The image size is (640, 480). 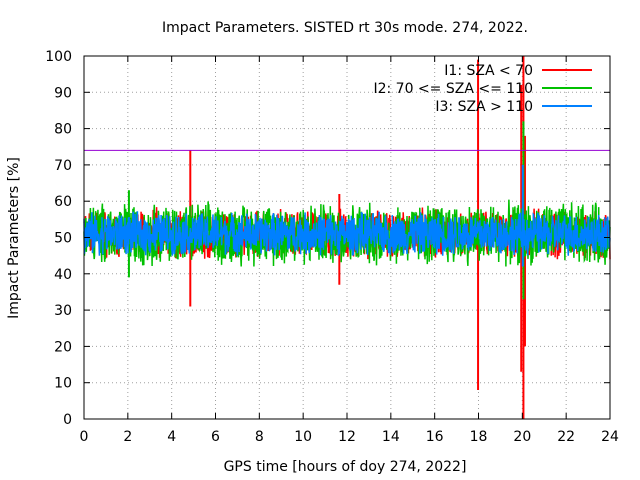 I want to click on y-tick-label: 0, so click(x=67, y=420).